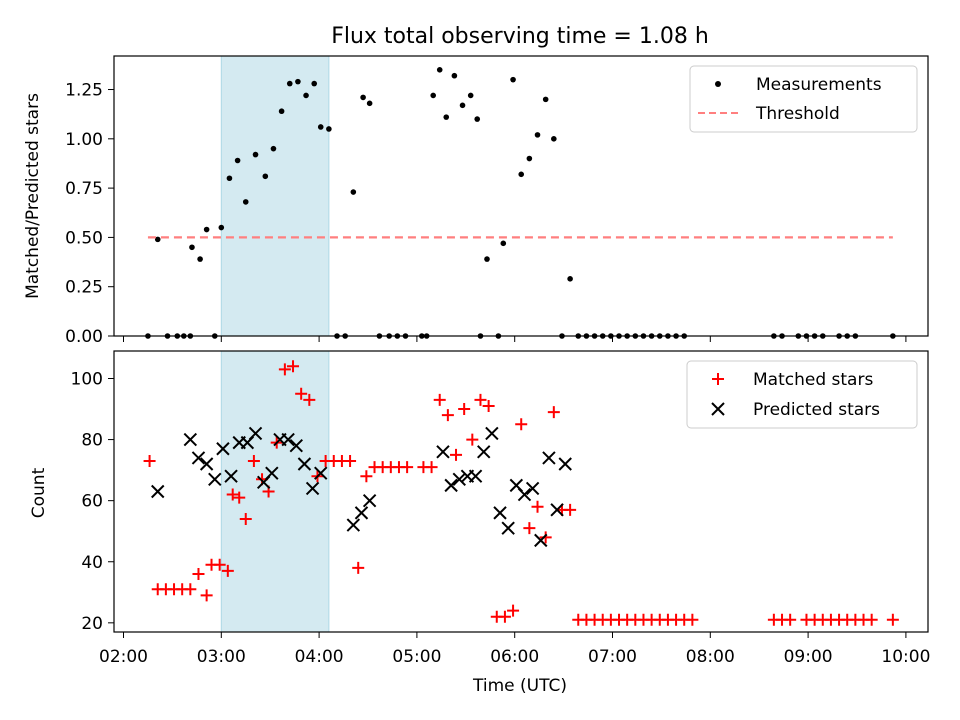 This screenshot has height=720, width=960. I want to click on top-shade-fill, so click(275, 196).